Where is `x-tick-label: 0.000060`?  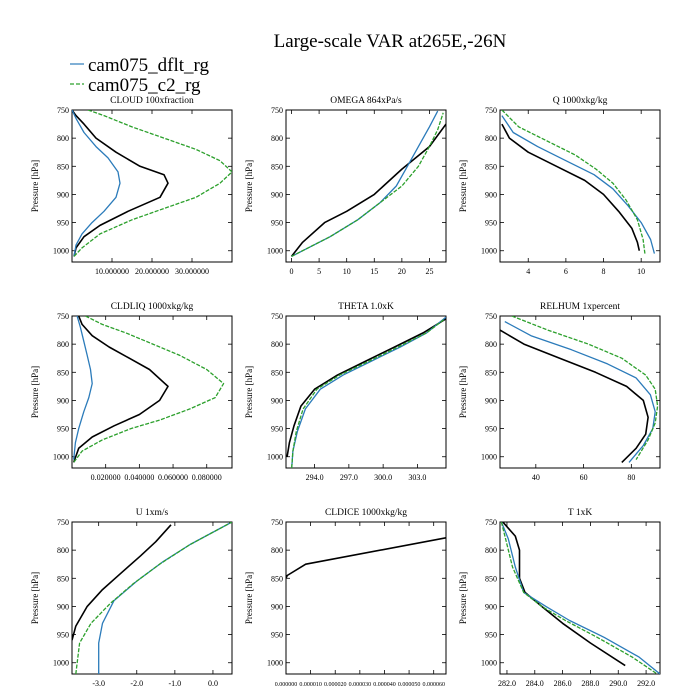 x-tick-label: 0.000060 is located at coordinates (433, 685).